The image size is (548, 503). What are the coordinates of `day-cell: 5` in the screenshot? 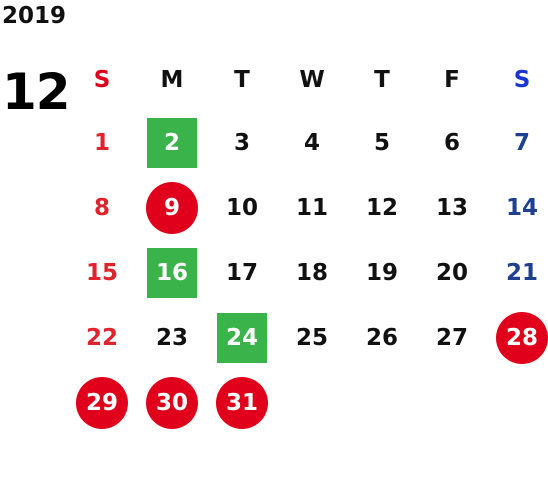 It's located at (382, 142).